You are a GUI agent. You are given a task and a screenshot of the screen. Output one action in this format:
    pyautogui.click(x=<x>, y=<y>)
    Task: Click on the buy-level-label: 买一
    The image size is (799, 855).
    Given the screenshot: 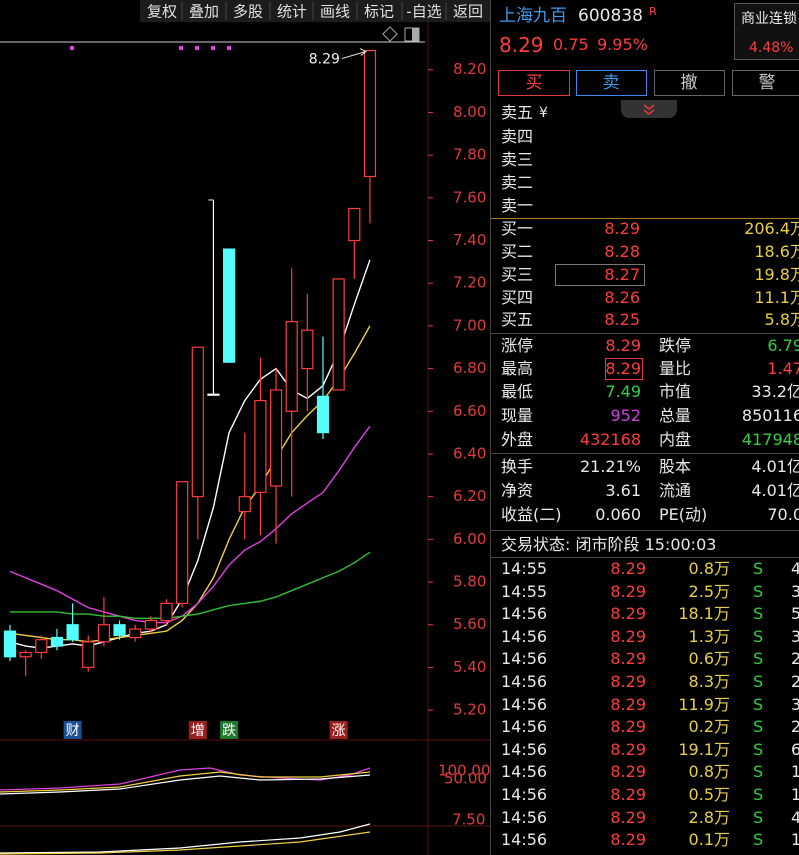 What is the action you would take?
    pyautogui.click(x=517, y=228)
    